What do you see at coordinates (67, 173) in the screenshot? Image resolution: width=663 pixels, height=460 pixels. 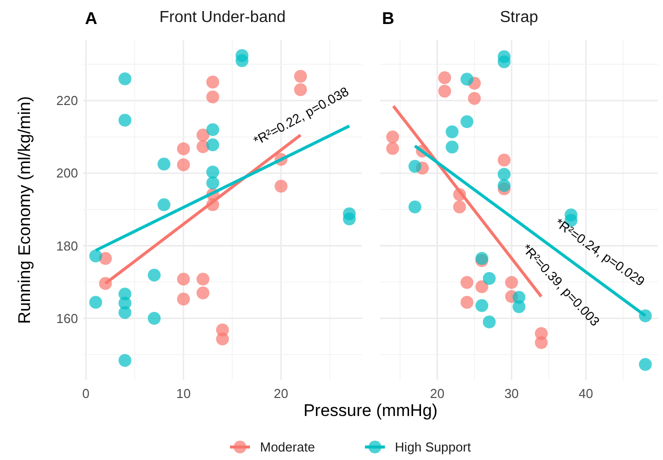 I see `y-tick-label: 200` at bounding box center [67, 173].